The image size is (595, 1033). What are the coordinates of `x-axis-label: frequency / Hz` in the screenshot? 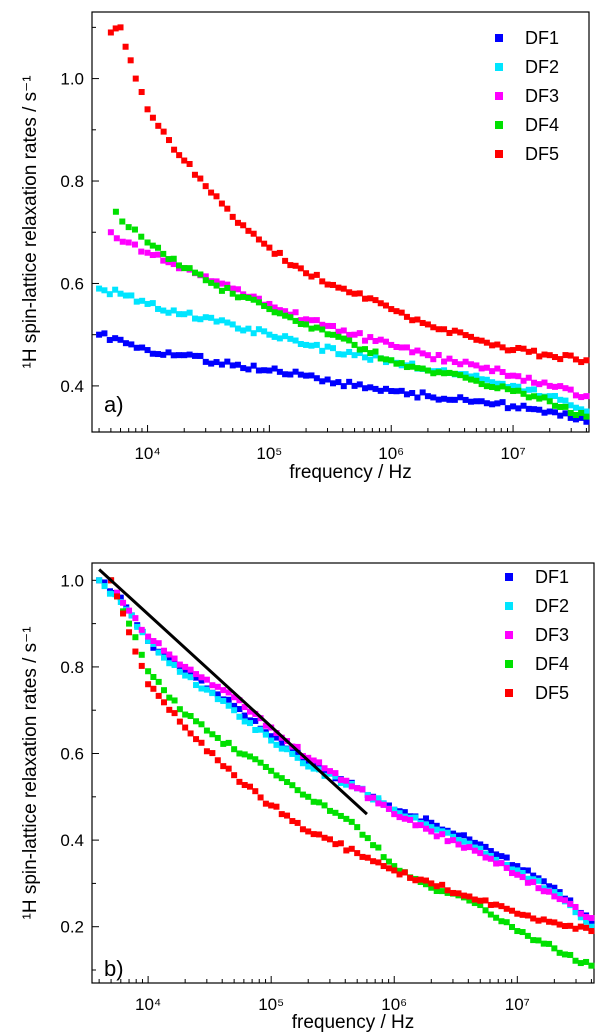 It's located at (353, 1022).